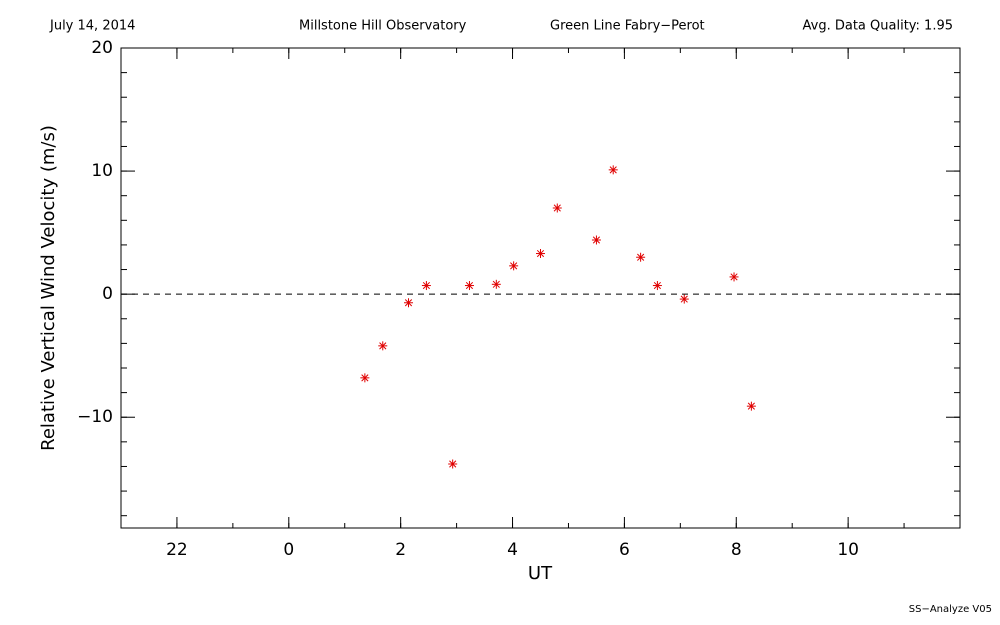 Image resolution: width=1000 pixels, height=625 pixels. What do you see at coordinates (383, 26) in the screenshot?
I see `header-site: Millstone Hill Observatory` at bounding box center [383, 26].